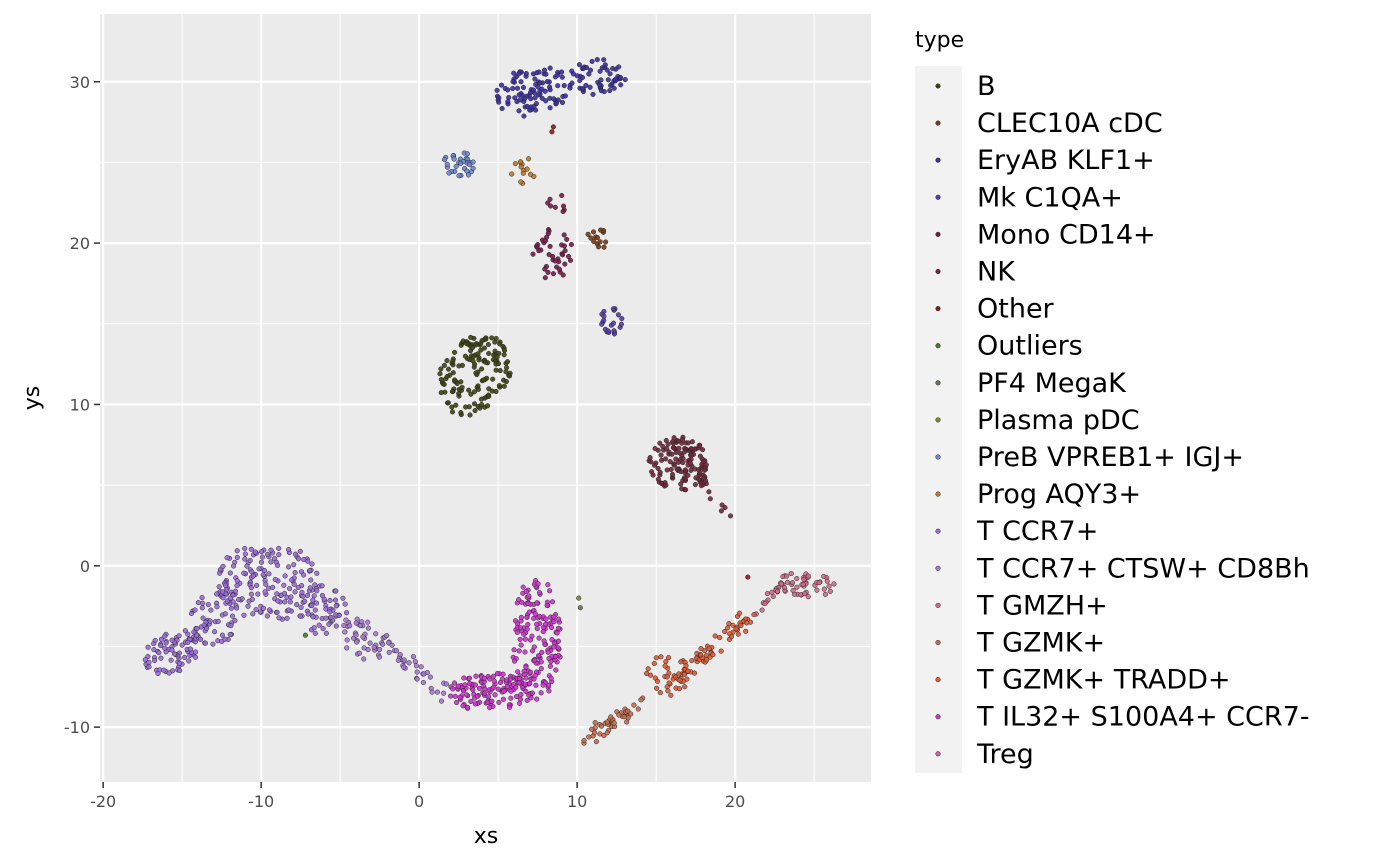  Describe the element at coordinates (595, 723) in the screenshot. I see `point-t-gzmk` at that location.